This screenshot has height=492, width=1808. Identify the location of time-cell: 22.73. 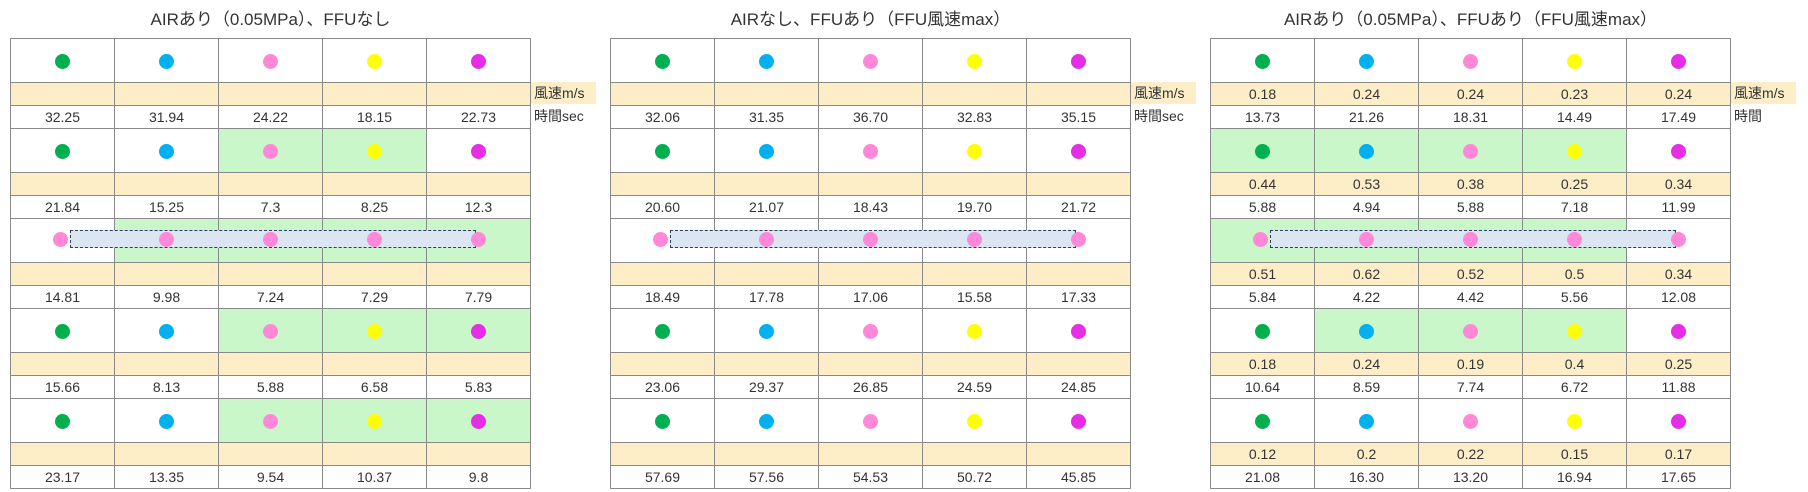
(478, 117).